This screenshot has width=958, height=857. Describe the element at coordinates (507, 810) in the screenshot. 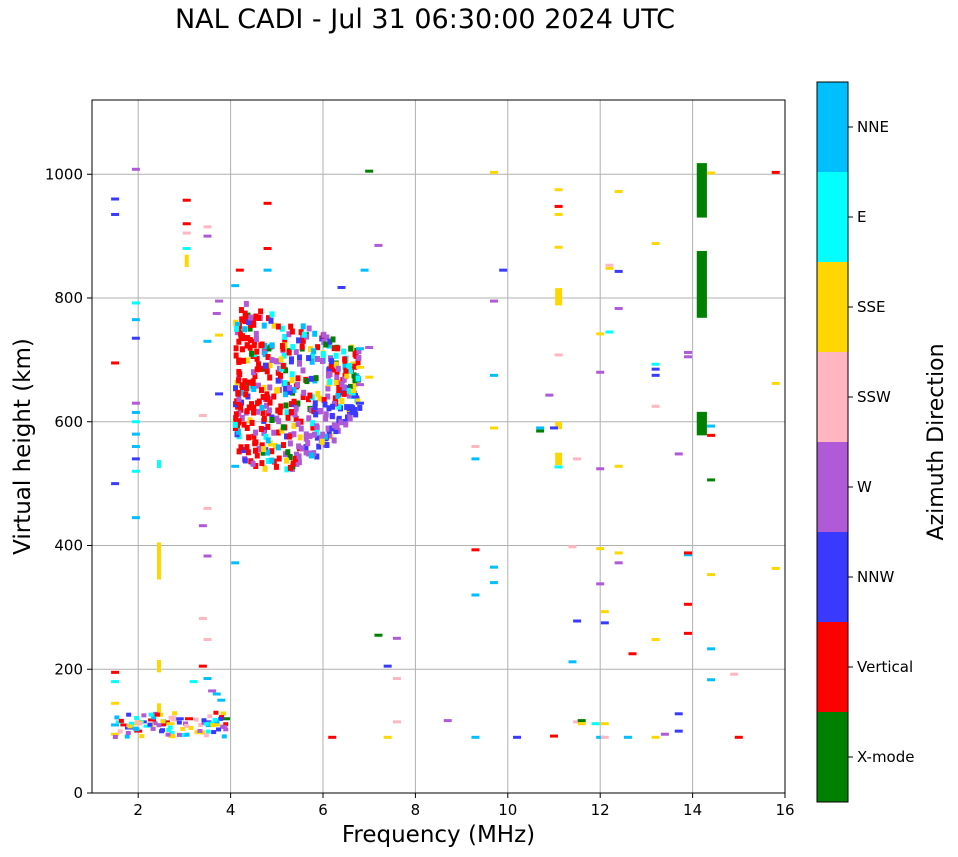

I see `x-tick-label: 10` at that location.